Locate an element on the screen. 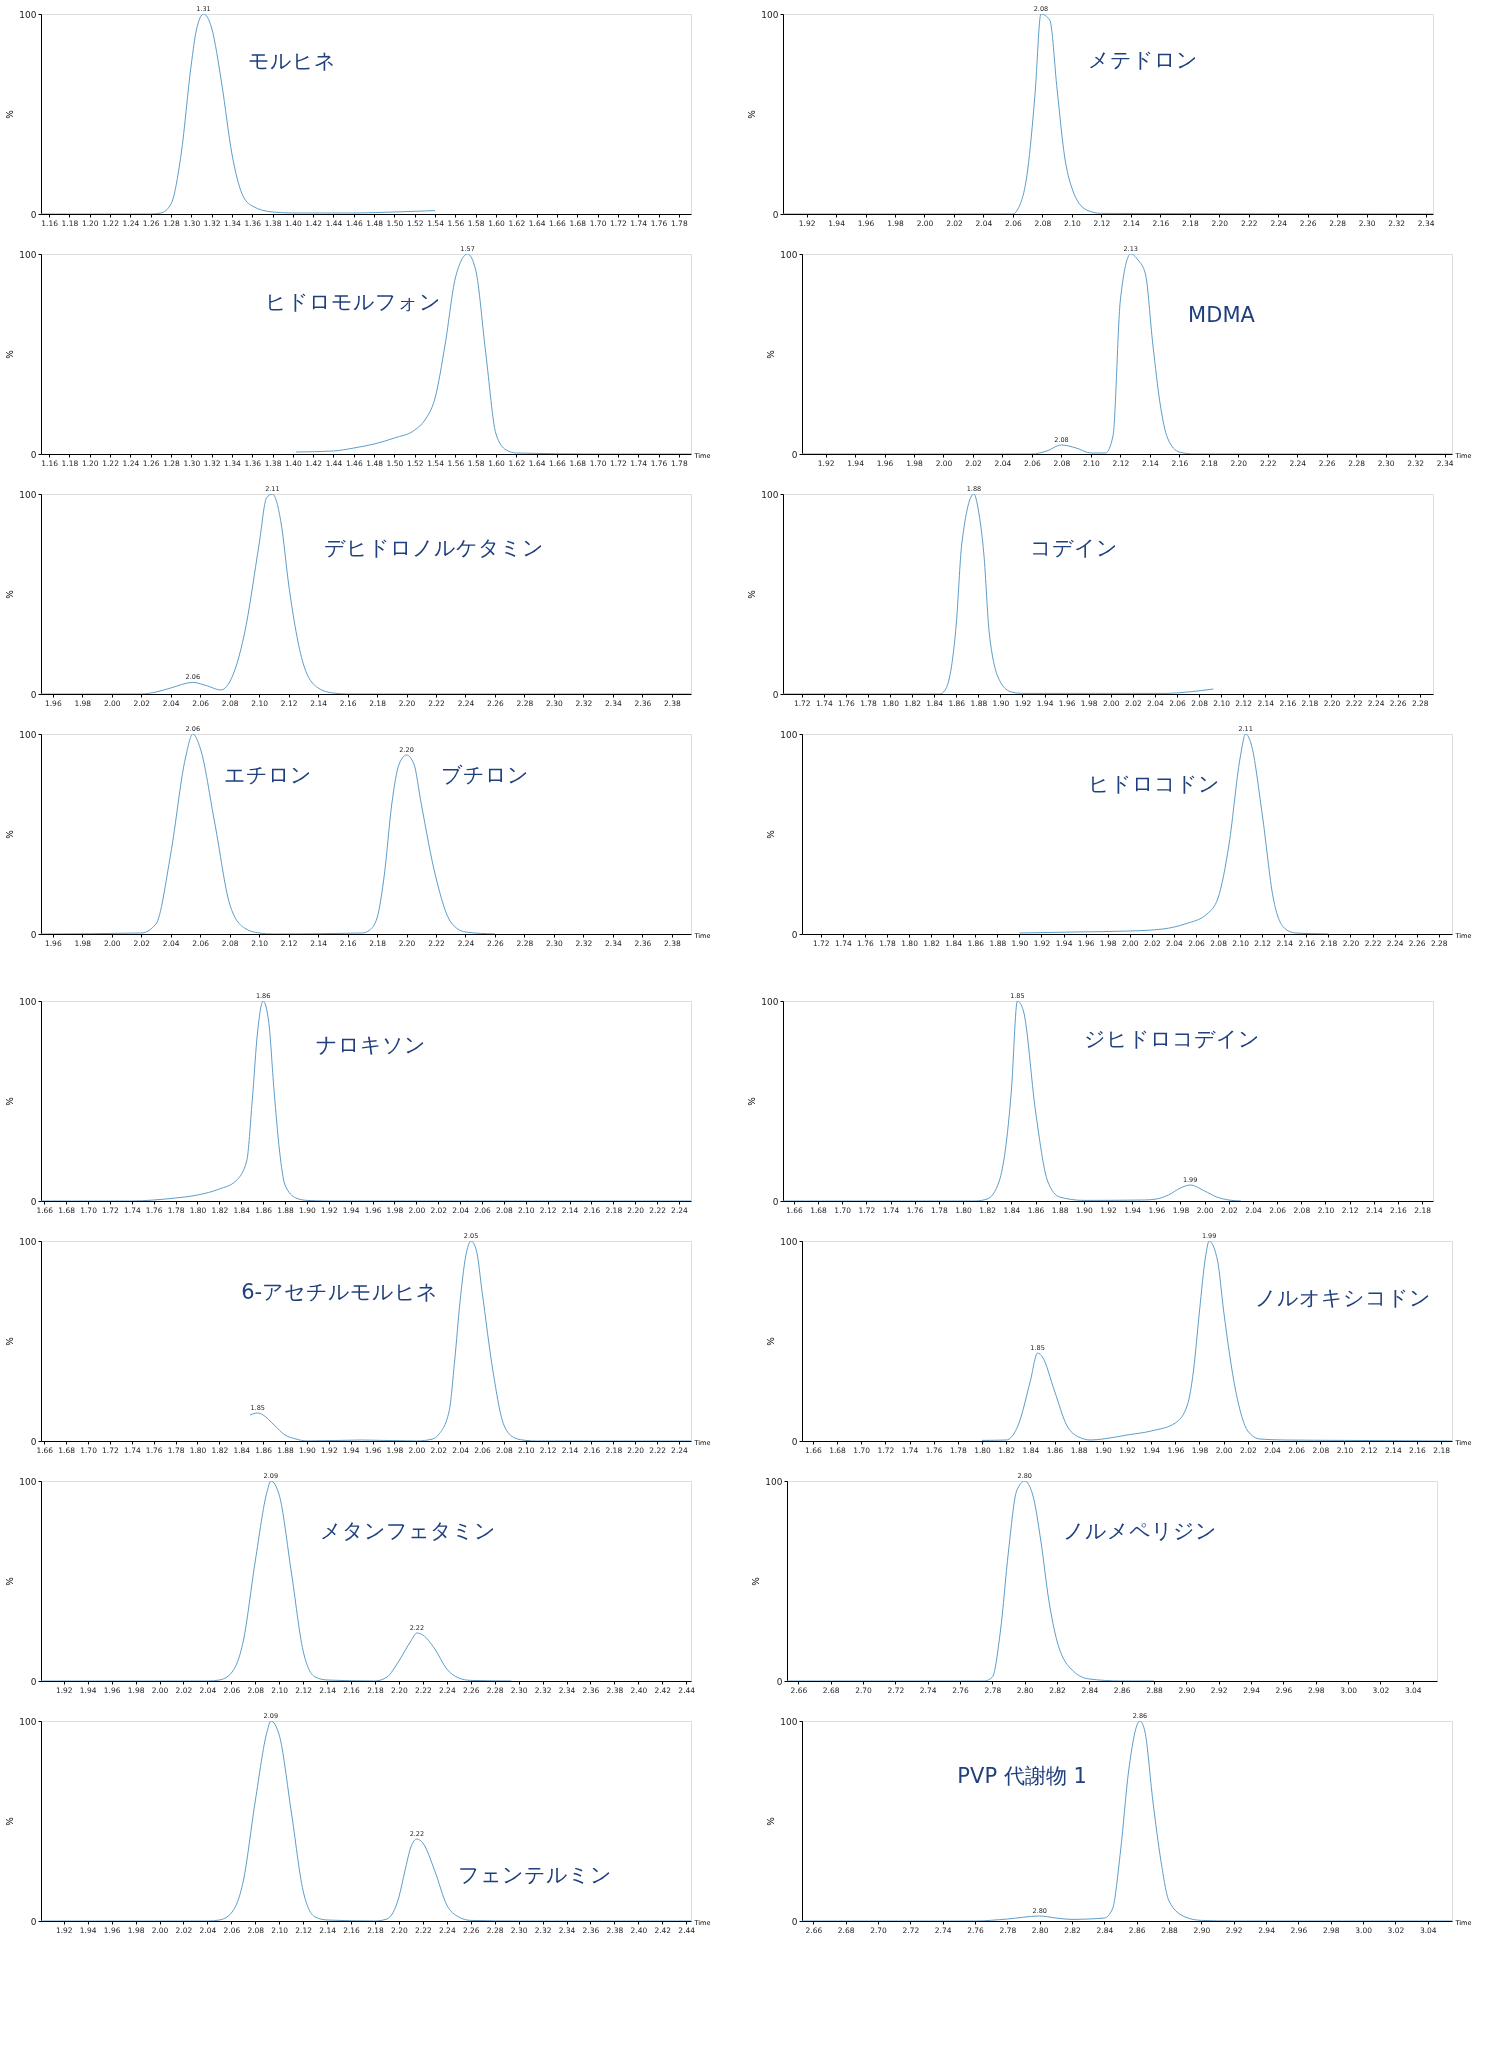  annotation: MDMA is located at coordinates (1222, 315).